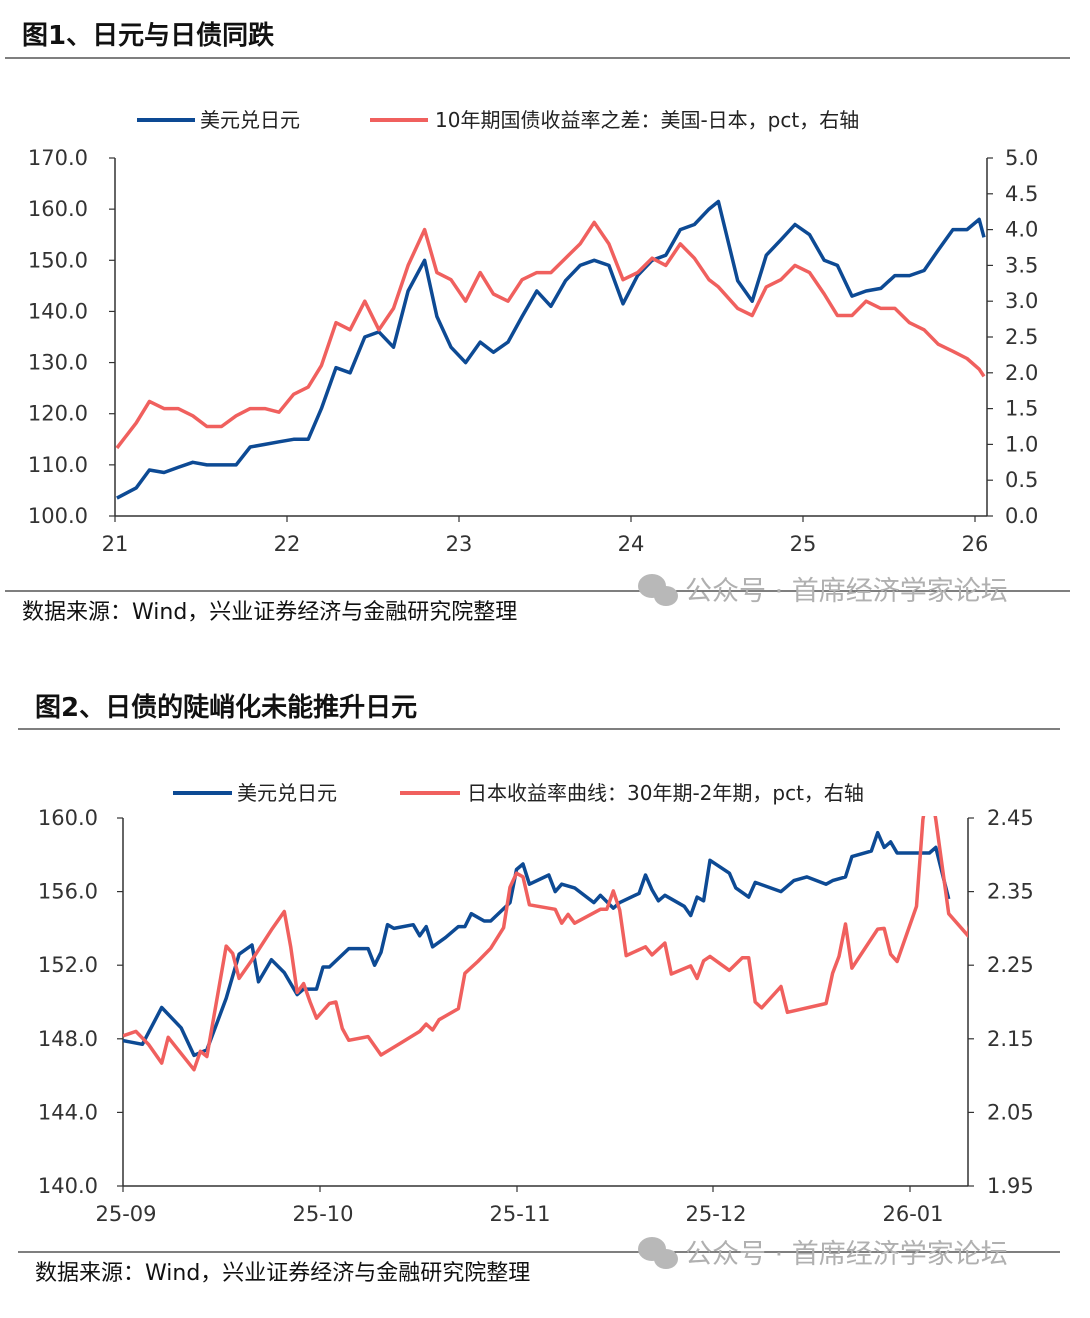 This screenshot has width=1090, height=1318. Describe the element at coordinates (715, 1214) in the screenshot. I see `x-tick-label: 25-12` at that location.